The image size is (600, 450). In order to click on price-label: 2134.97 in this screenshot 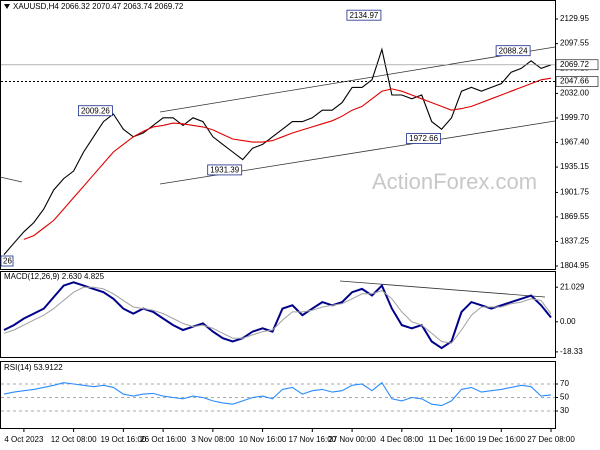, I will do `click(363, 15)`.